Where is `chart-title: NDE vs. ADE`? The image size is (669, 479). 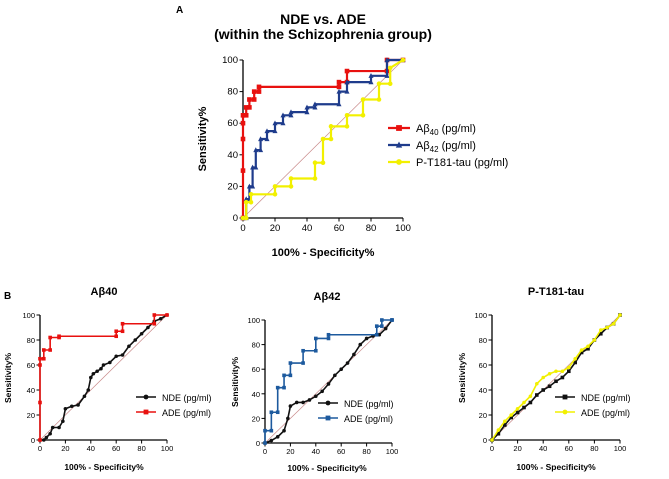 chart-title: NDE vs. ADE is located at coordinates (323, 19).